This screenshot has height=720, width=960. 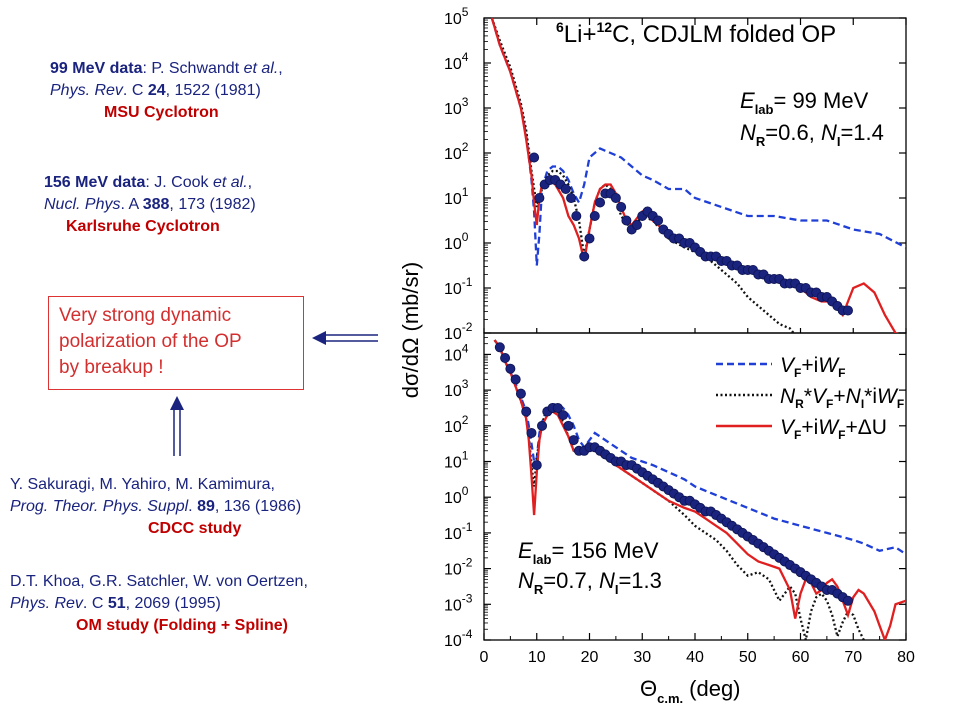 What do you see at coordinates (145, 315) in the screenshot?
I see `callout-line-1: Very strong dynamic` at bounding box center [145, 315].